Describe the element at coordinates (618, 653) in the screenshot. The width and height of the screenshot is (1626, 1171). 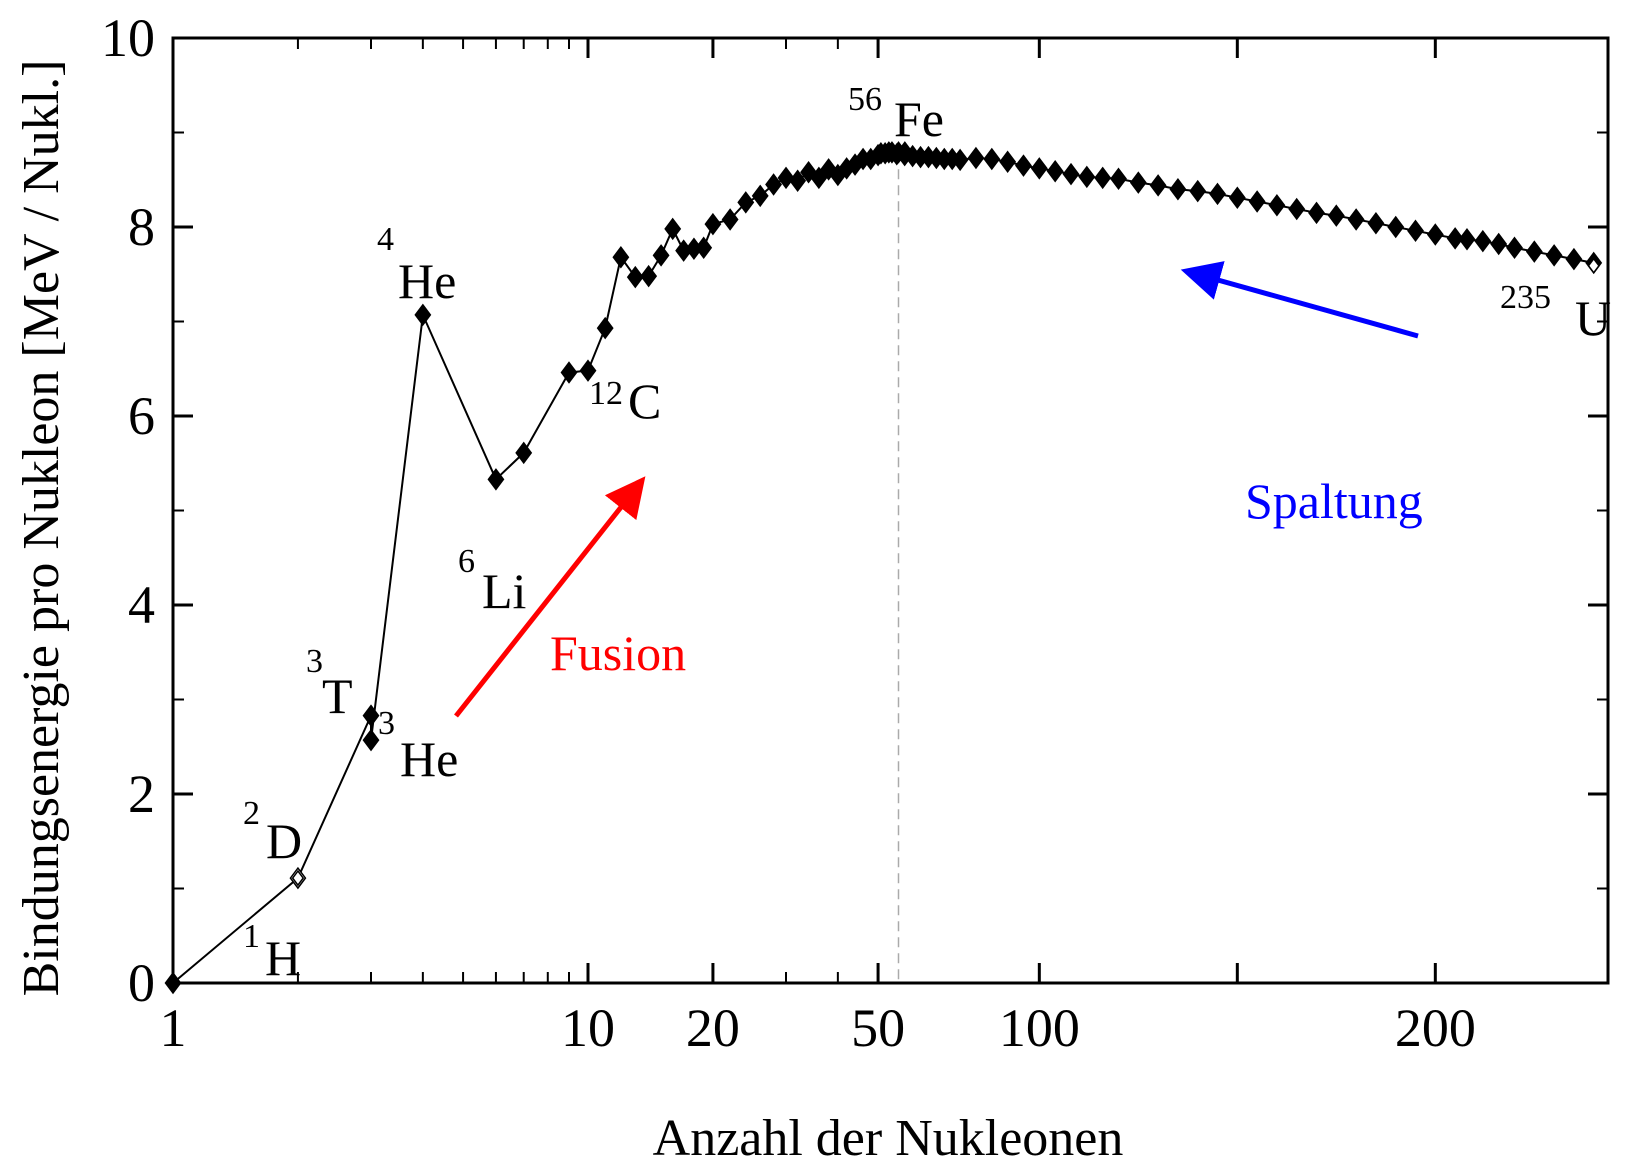
I see `fusion-label: Fusion` at that location.